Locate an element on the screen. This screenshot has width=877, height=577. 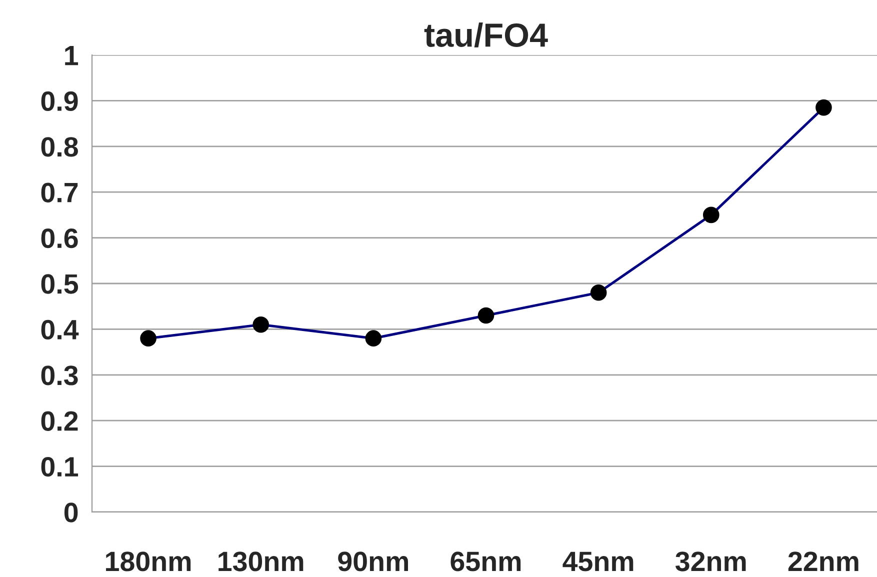
chart-title: tau/FO4 is located at coordinates (486, 35).